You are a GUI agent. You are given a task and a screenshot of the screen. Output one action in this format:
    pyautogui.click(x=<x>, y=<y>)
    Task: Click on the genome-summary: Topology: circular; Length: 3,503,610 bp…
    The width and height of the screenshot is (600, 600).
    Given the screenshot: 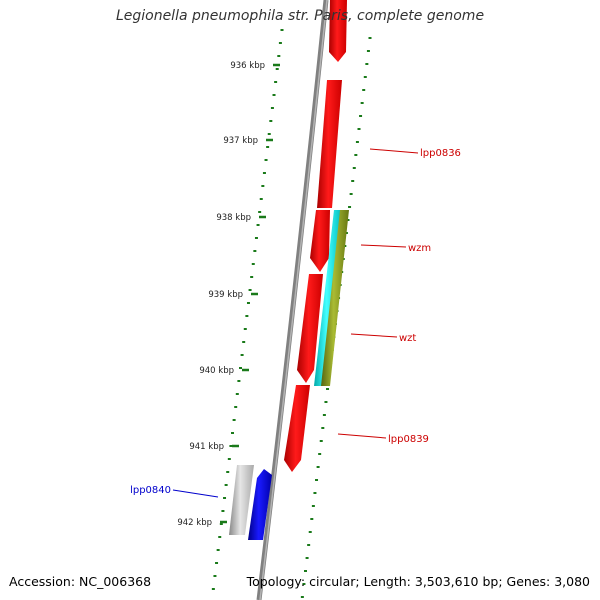 What is the action you would take?
    pyautogui.click(x=418, y=581)
    